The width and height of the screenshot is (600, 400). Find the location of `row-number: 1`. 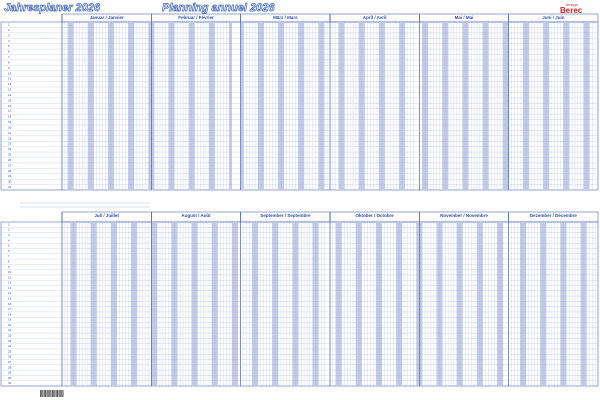

row-number: 1 is located at coordinates (9, 224).